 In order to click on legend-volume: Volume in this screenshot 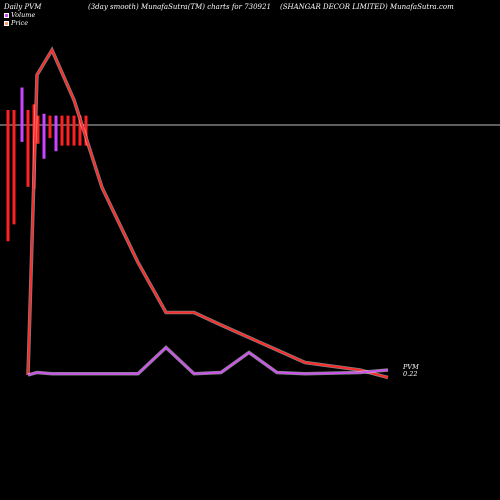, I will do `click(19, 15)`.